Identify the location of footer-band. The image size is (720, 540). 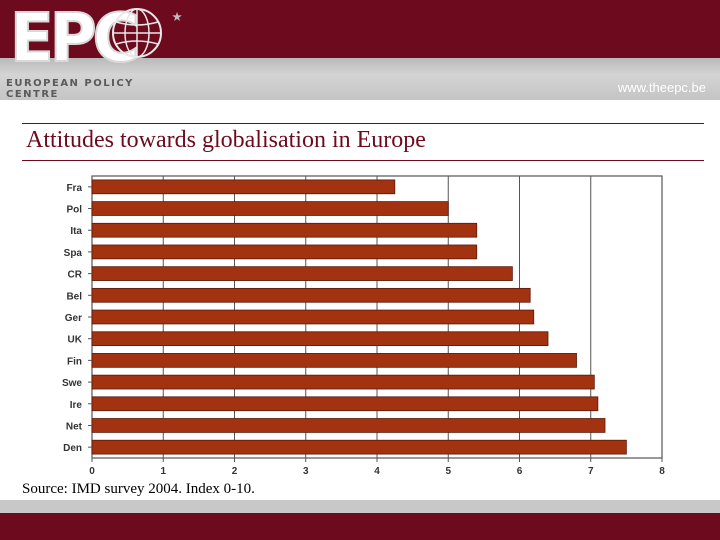
(360, 520).